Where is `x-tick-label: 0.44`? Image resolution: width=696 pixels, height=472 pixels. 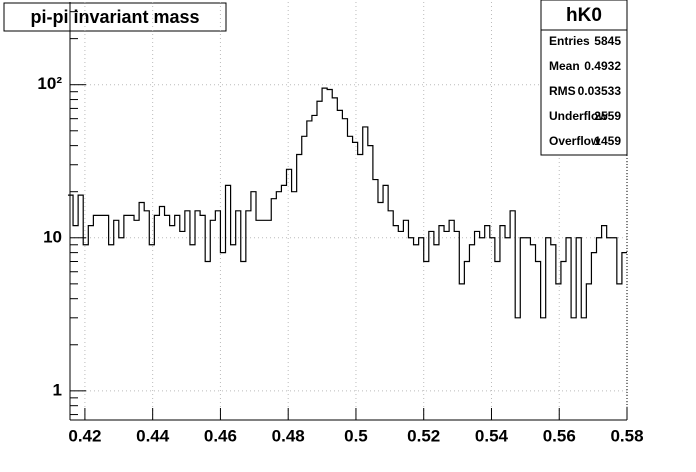
x-tick-label: 0.44 is located at coordinates (153, 435).